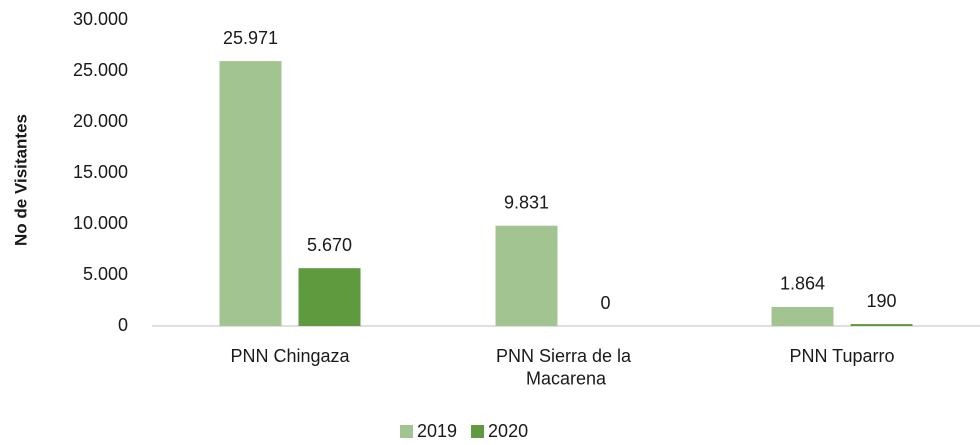 The width and height of the screenshot is (980, 445). What do you see at coordinates (100, 121) in the screenshot?
I see `y-tick-label: 20.000` at bounding box center [100, 121].